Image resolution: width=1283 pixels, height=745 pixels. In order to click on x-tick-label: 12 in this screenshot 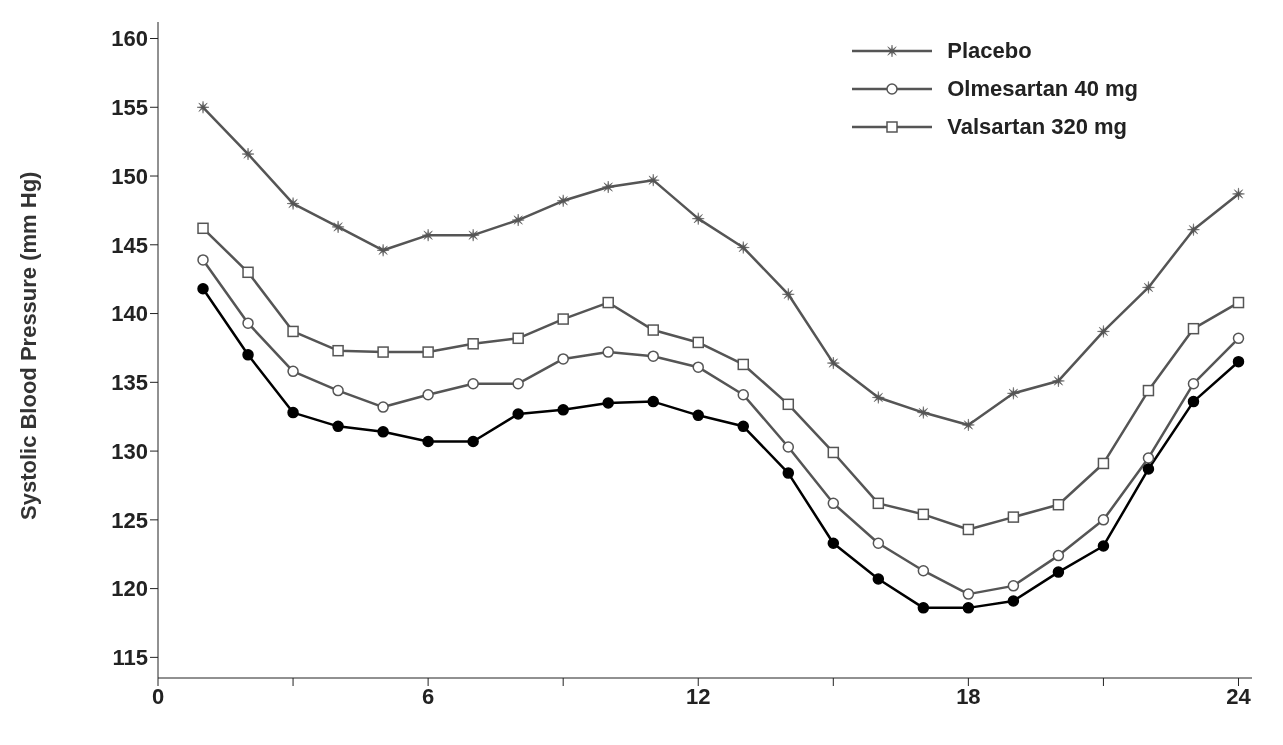, I will do `click(698, 696)`.